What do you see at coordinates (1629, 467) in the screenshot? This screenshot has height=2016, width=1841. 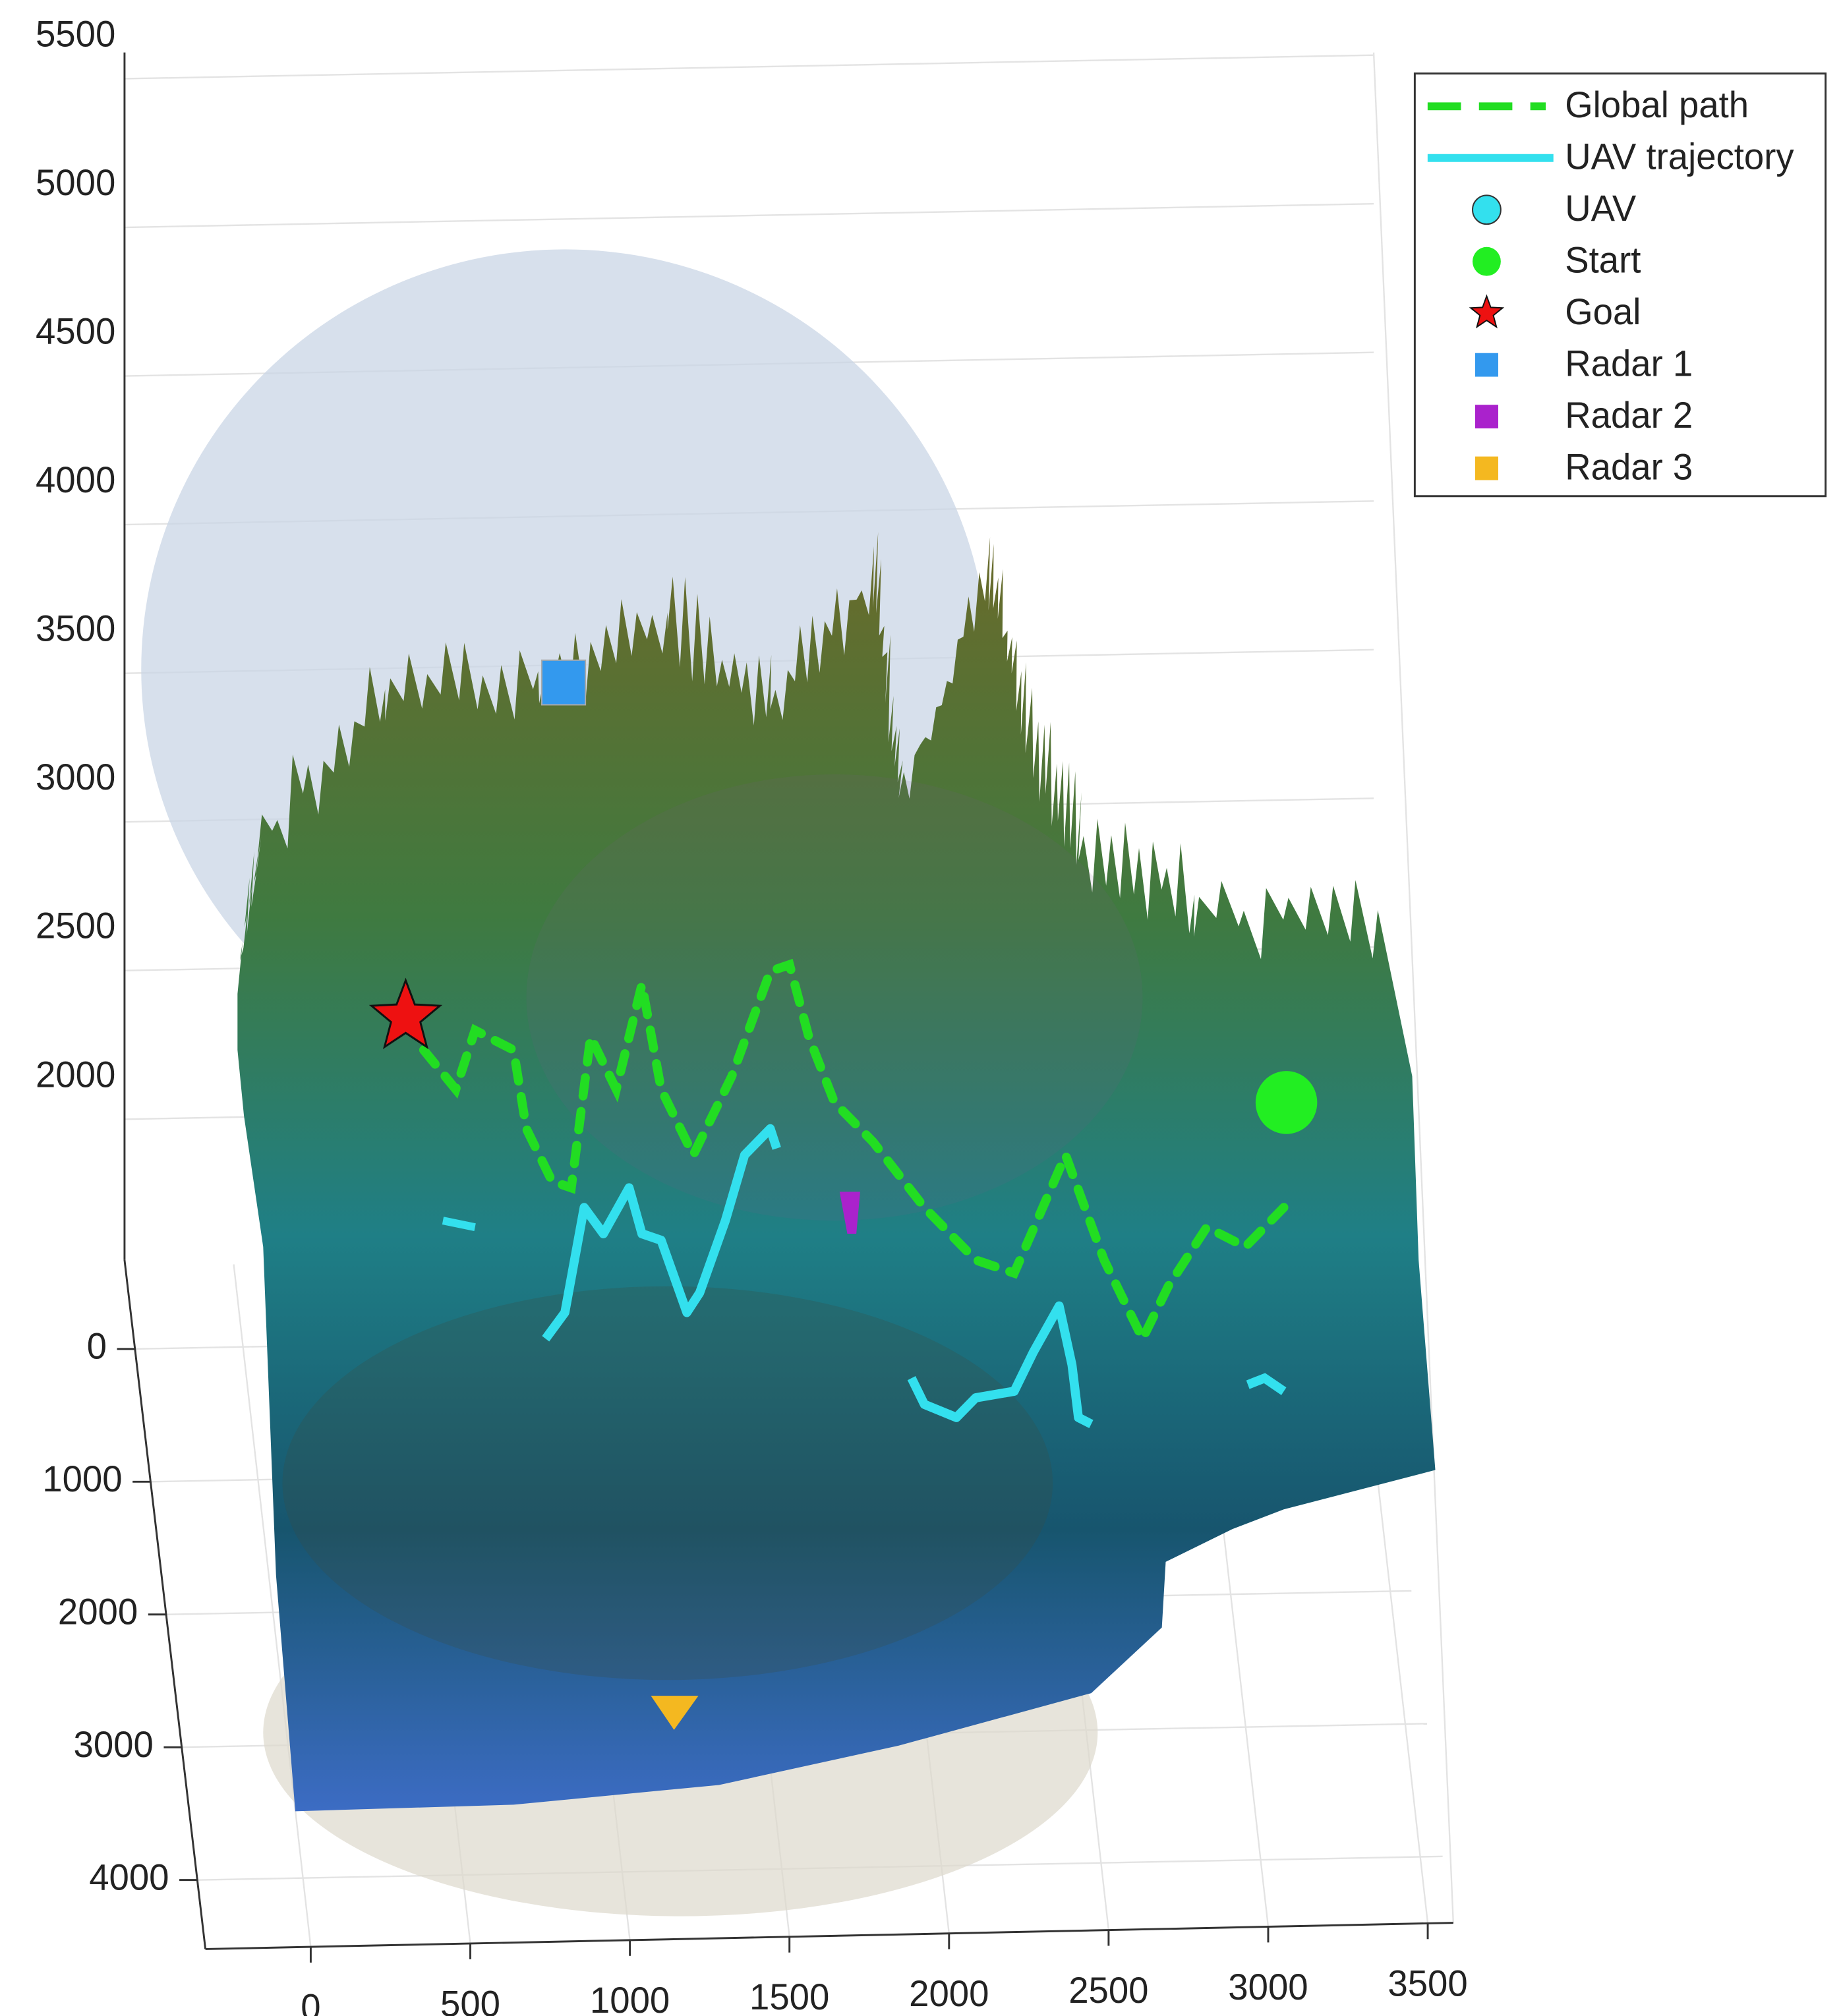 I see `legend-label: Radar 3` at bounding box center [1629, 467].